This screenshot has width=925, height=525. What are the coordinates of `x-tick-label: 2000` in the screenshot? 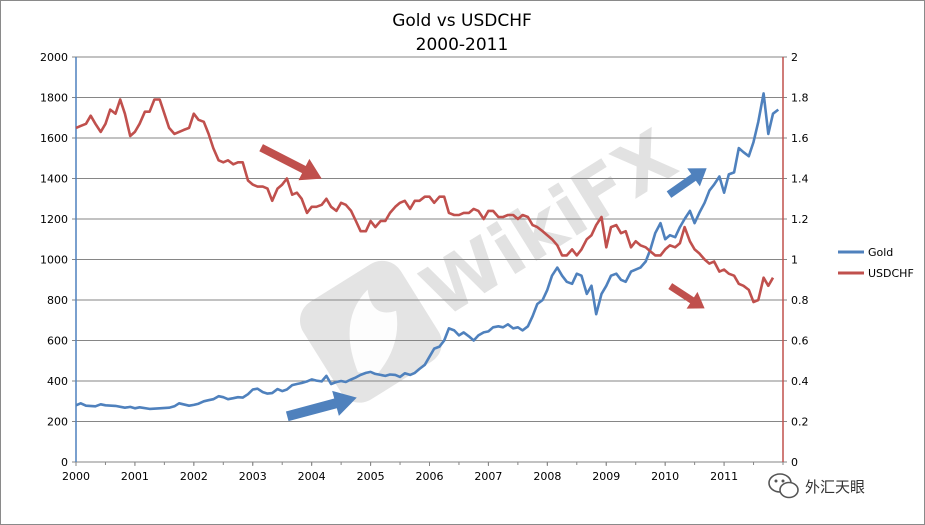 It's located at (76, 476).